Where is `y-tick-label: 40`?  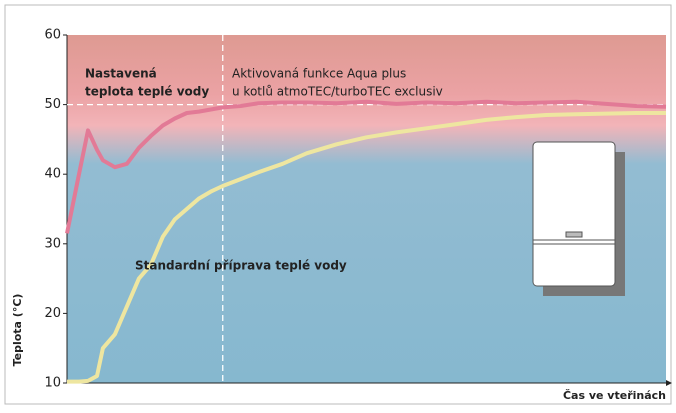
y-tick-label: 40 is located at coordinates (52, 174).